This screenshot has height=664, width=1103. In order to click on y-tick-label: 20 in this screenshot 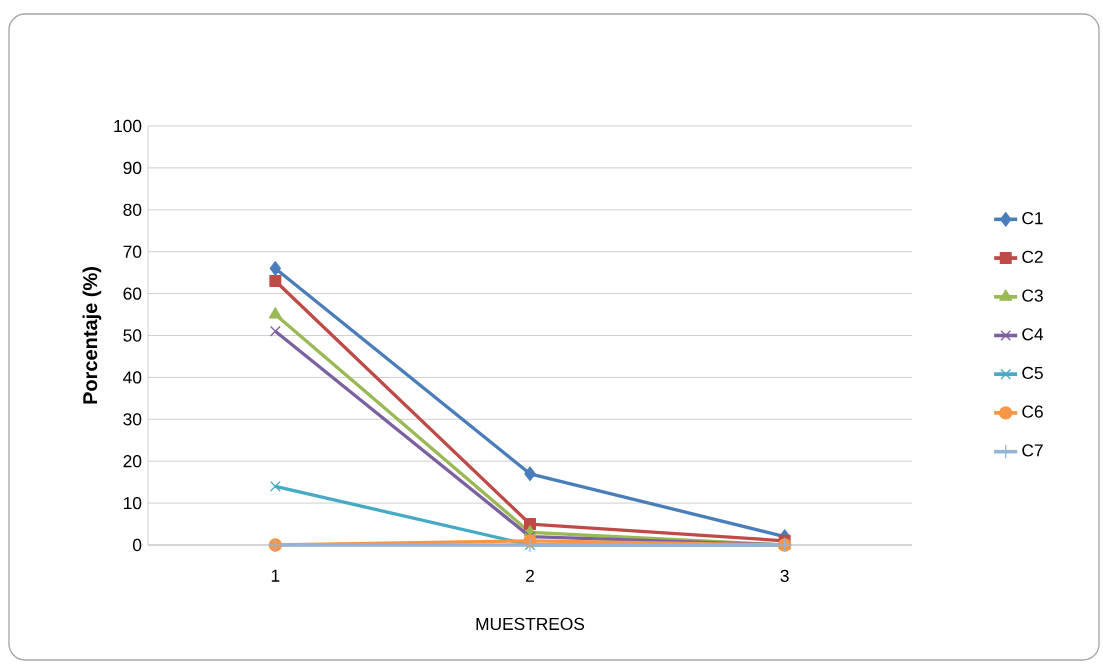, I will do `click(132, 461)`.